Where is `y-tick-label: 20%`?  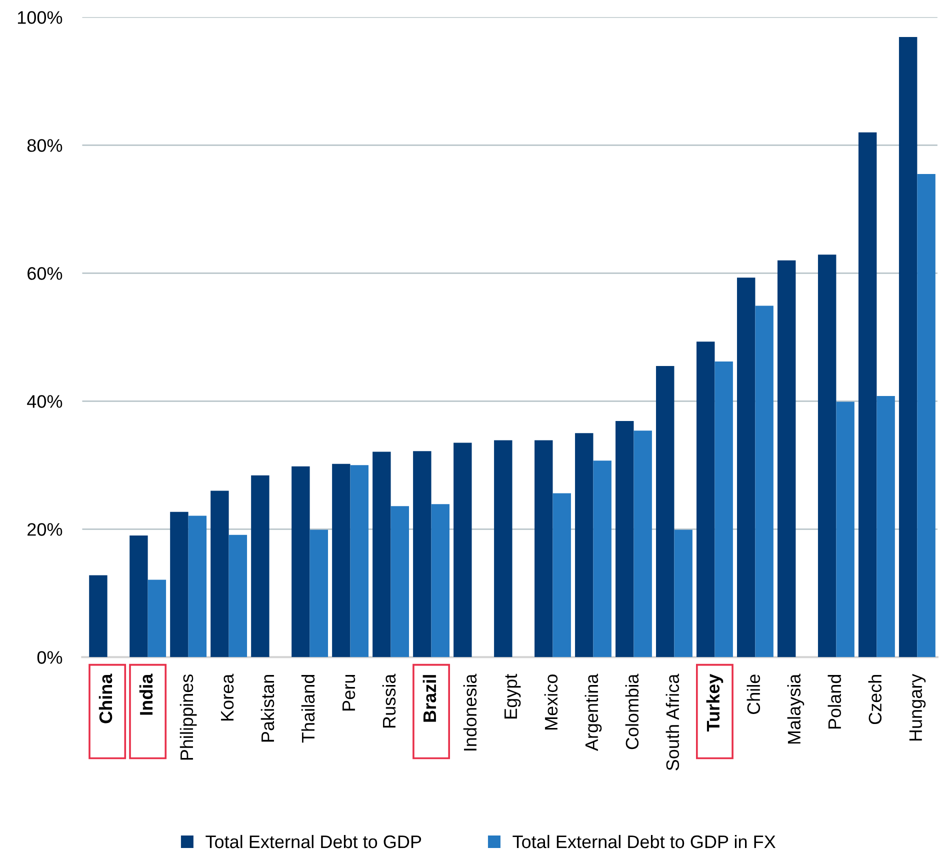 y-tick-label: 20% is located at coordinates (45, 529).